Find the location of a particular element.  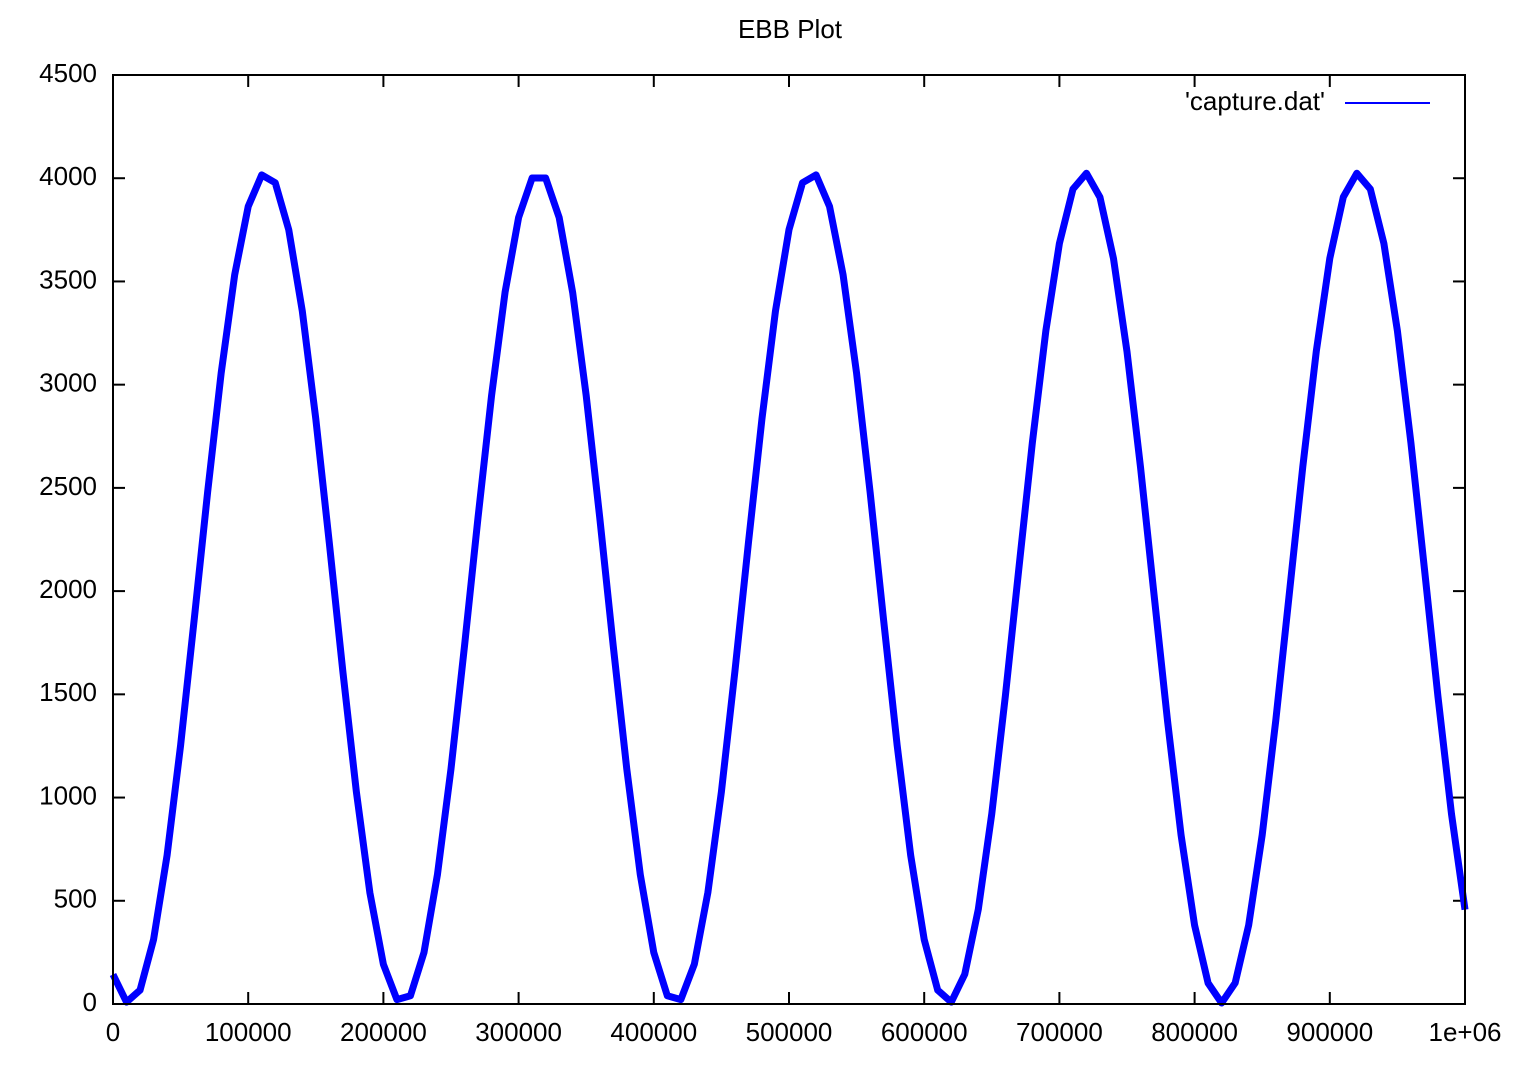

x-tick-label: 300000 is located at coordinates (518, 1032).